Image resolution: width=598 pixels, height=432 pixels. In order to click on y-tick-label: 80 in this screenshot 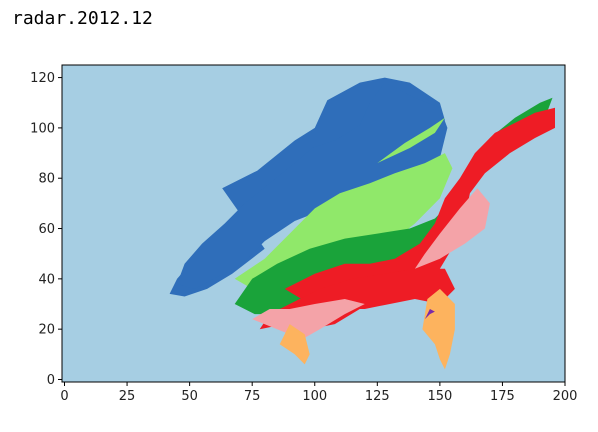, I will do `click(46, 179)`.